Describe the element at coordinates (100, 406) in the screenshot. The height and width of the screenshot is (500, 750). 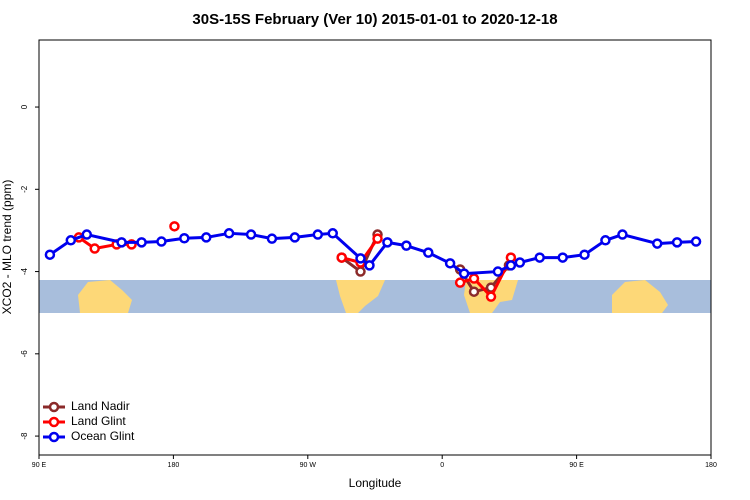
I see `legend-label: Land Nadir` at that location.